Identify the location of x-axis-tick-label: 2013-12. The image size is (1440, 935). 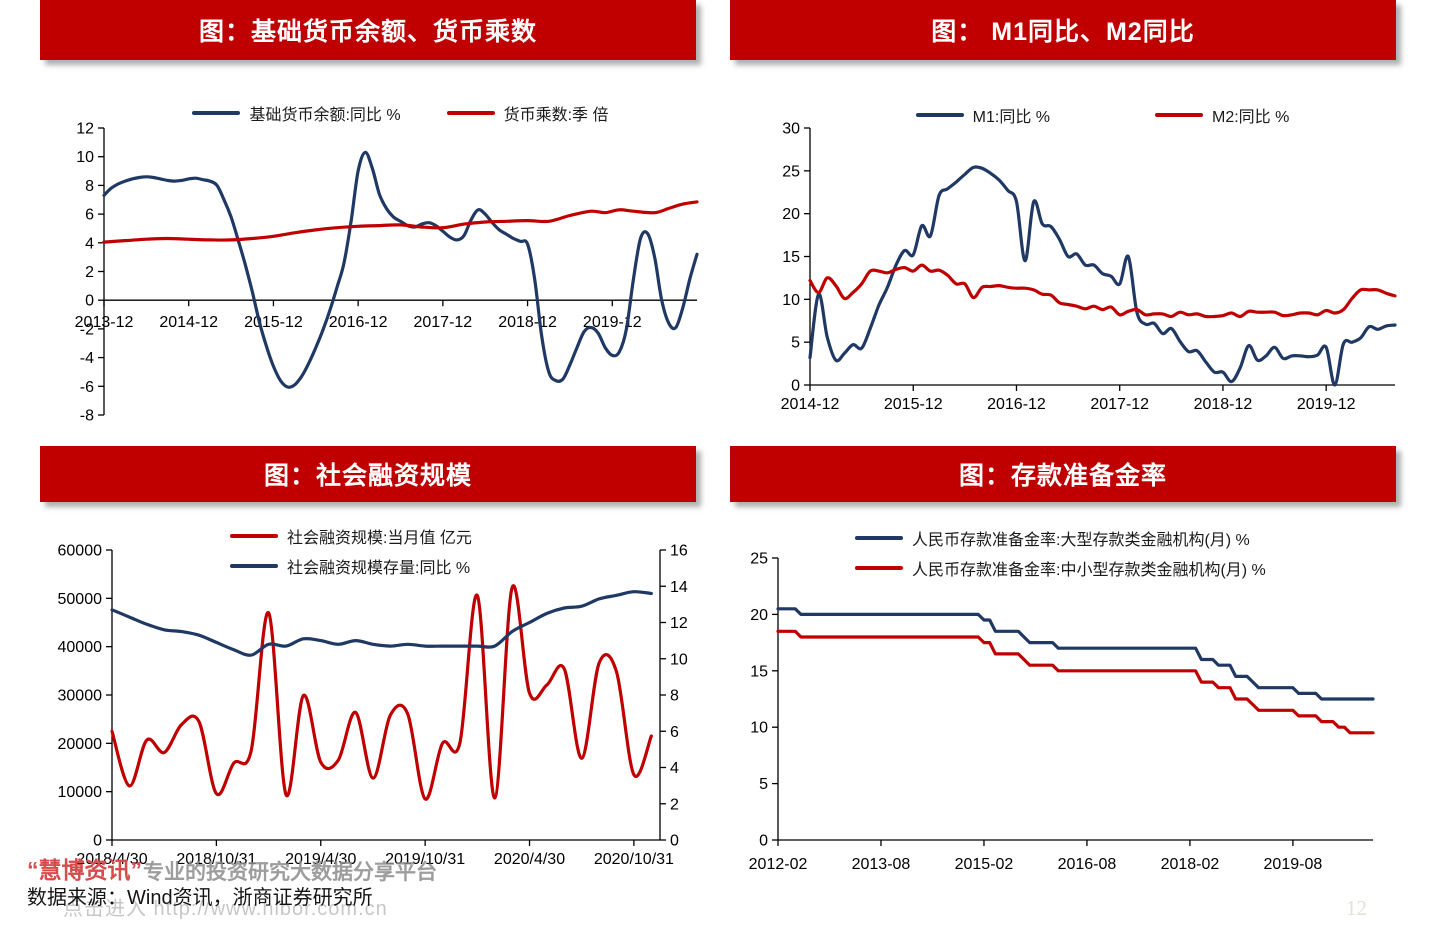
(104, 322).